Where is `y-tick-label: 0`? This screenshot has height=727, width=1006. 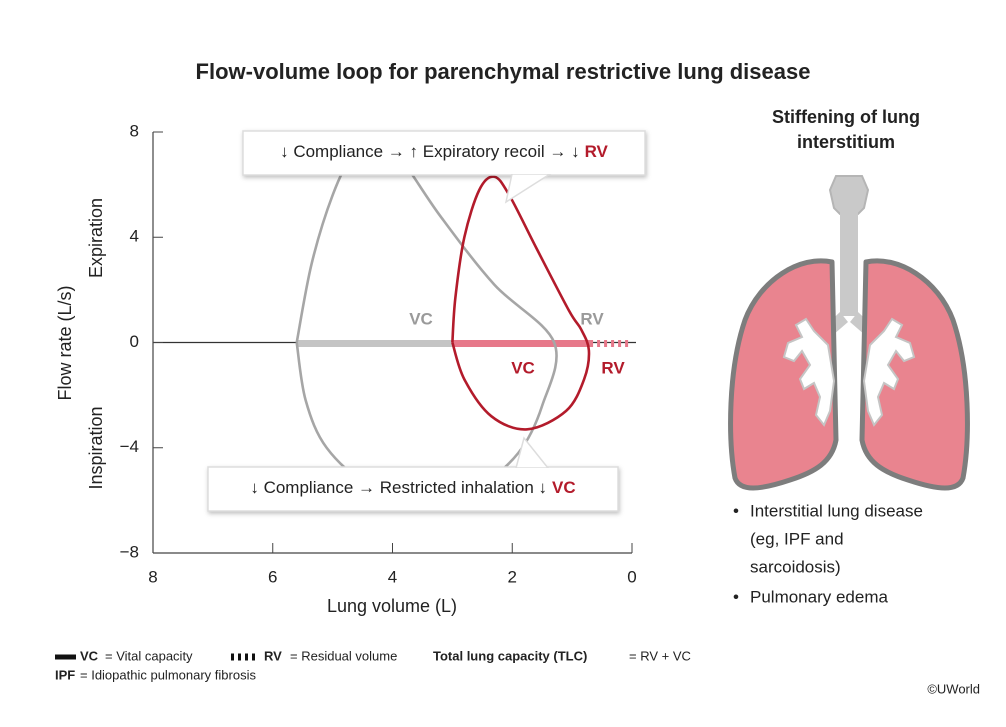
y-tick-label: 0 is located at coordinates (134, 341).